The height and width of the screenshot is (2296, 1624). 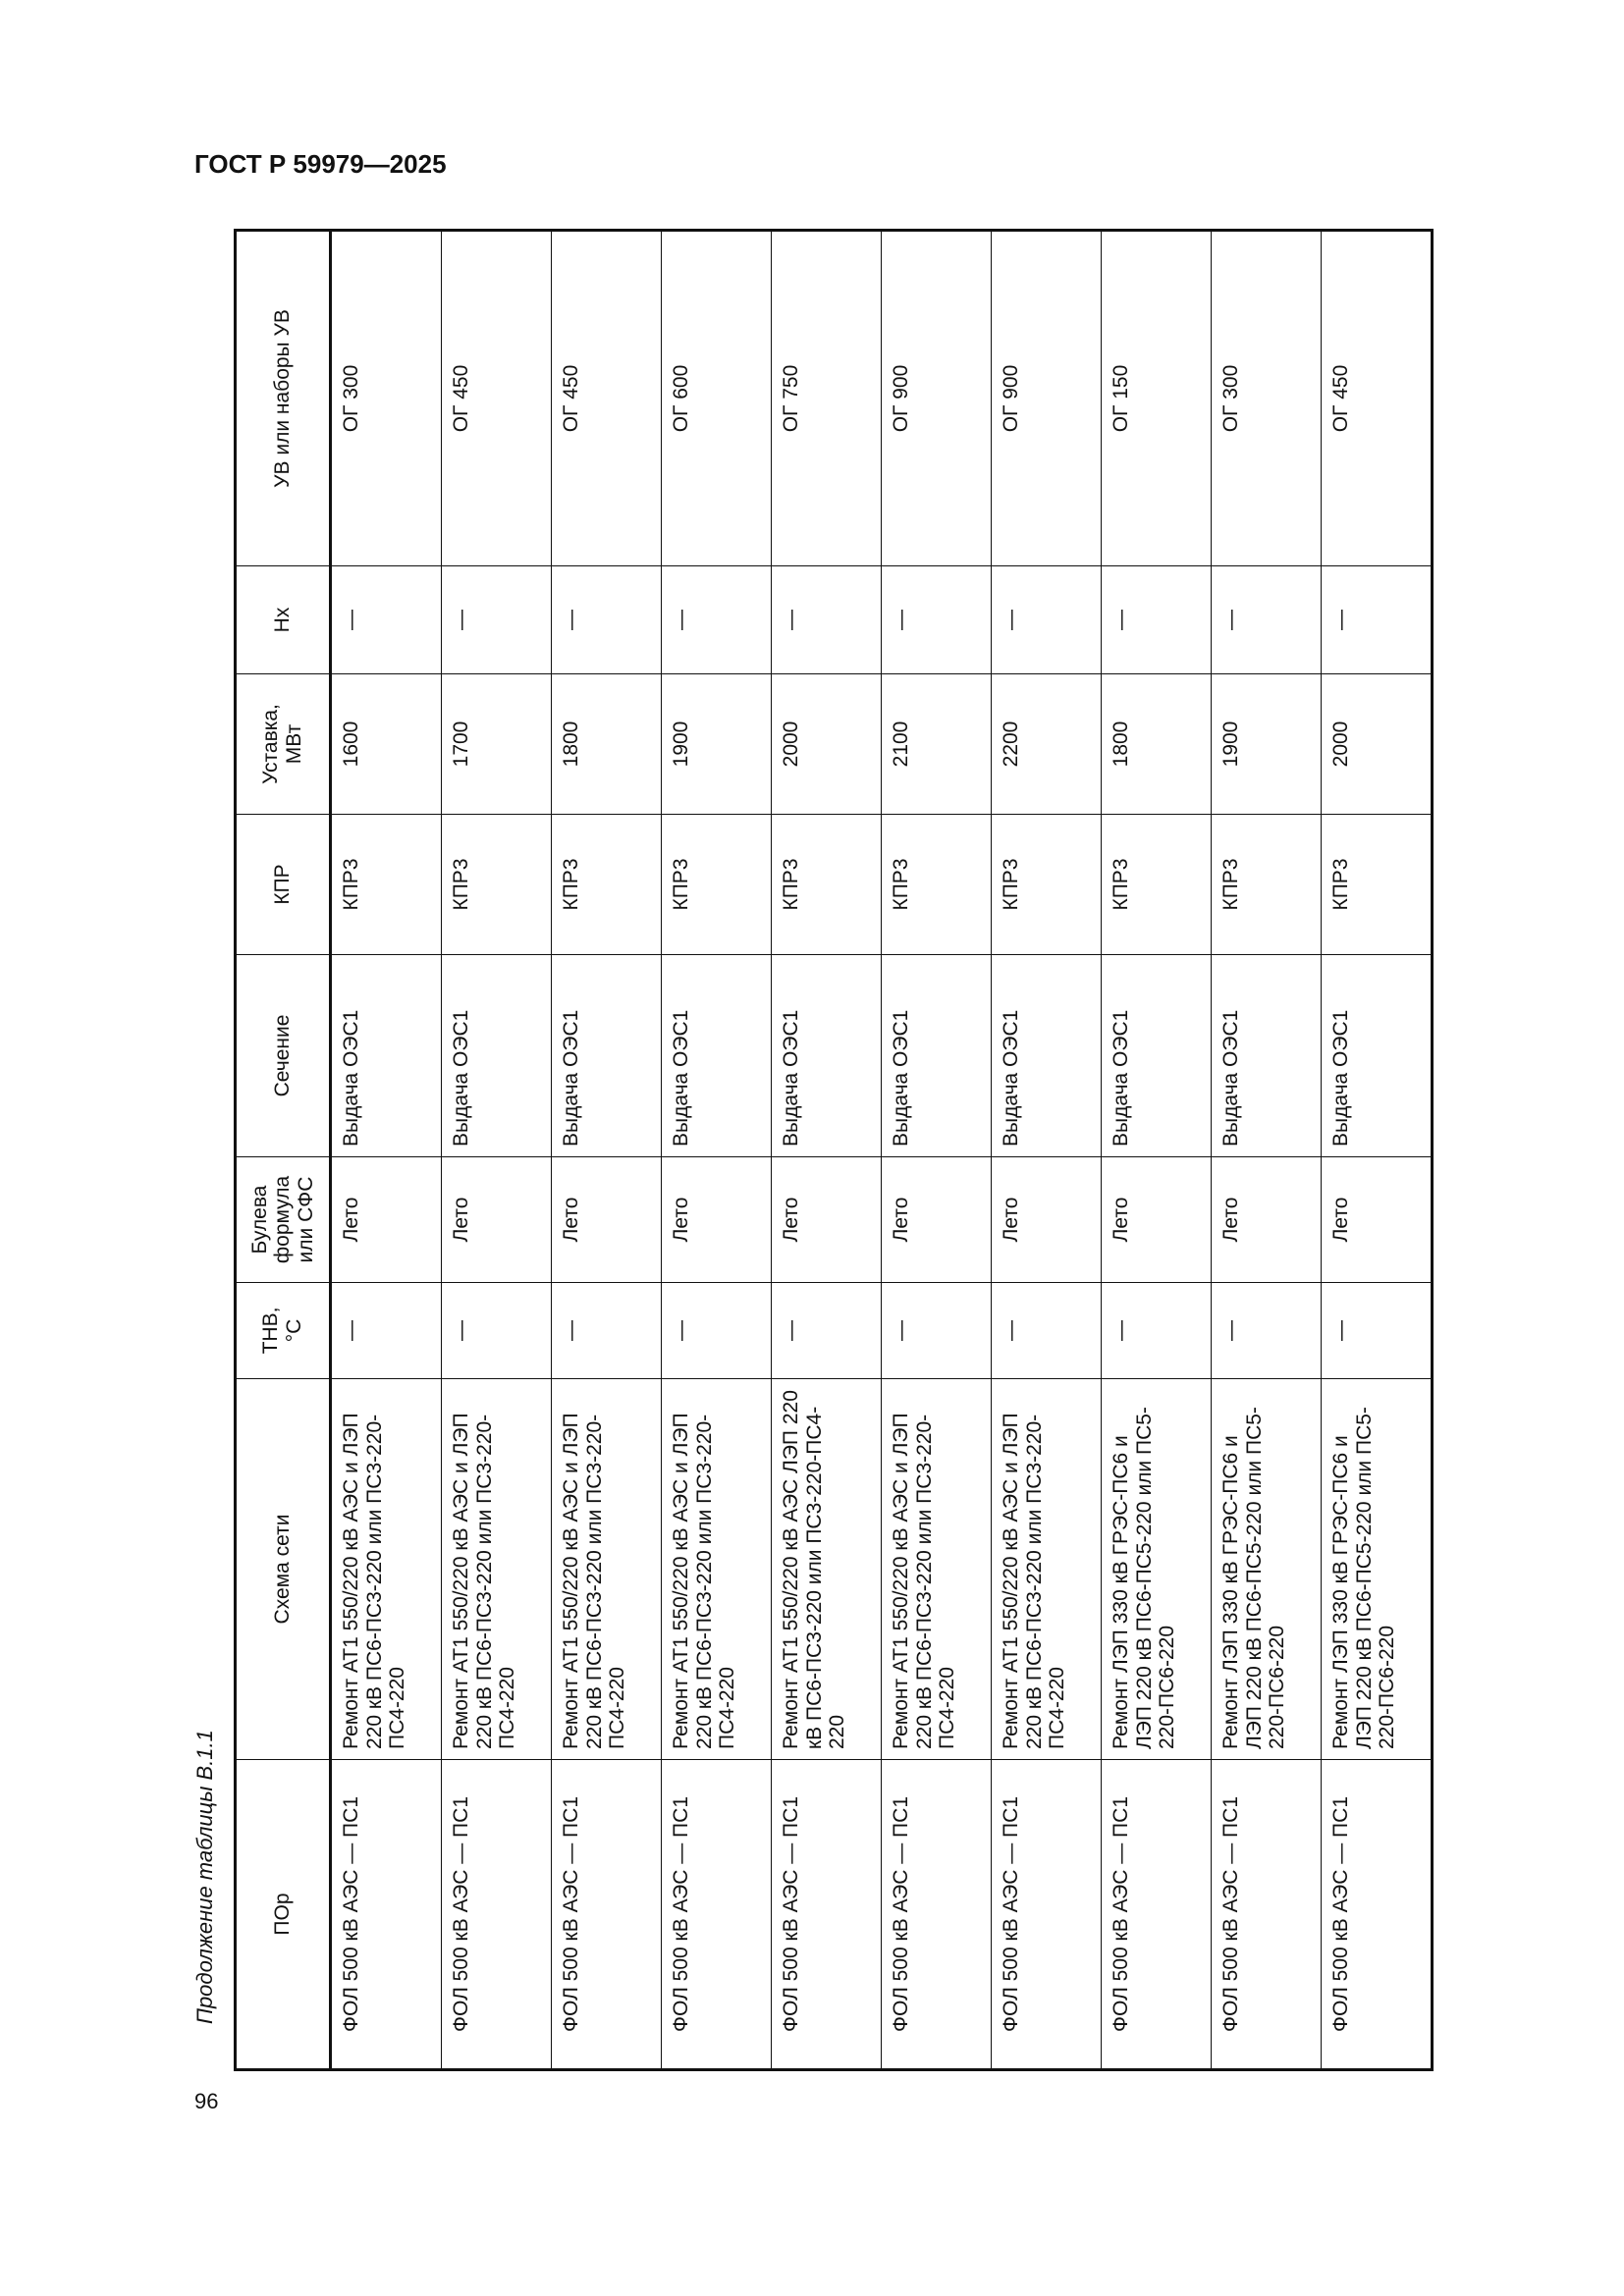 What do you see at coordinates (936, 744) in the screenshot?
I see `table-cell: 2100` at bounding box center [936, 744].